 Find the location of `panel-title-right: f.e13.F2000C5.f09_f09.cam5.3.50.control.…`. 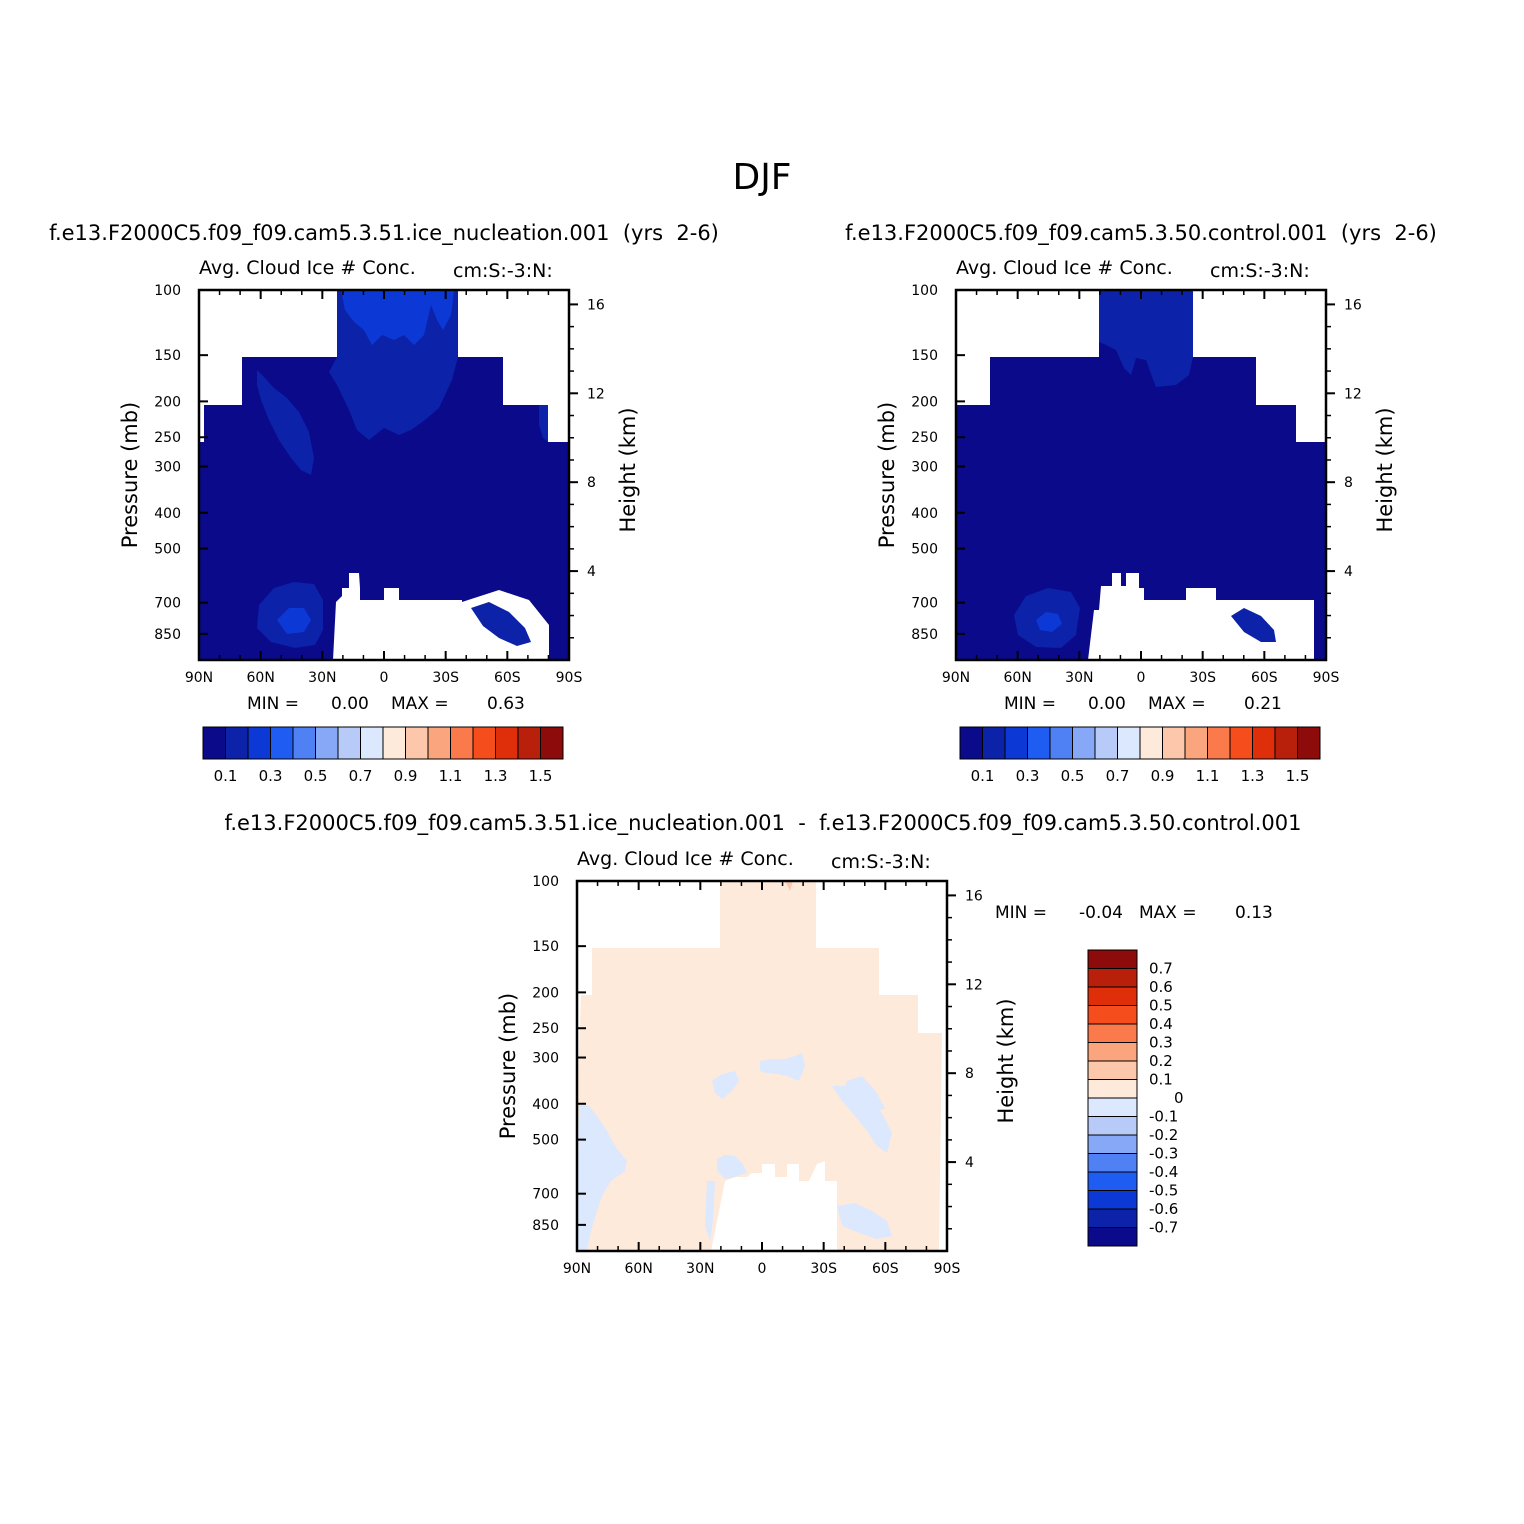

panel-title-right: f.e13.F2000C5.f09_f09.cam5.3.50.control.… is located at coordinates (1141, 233).